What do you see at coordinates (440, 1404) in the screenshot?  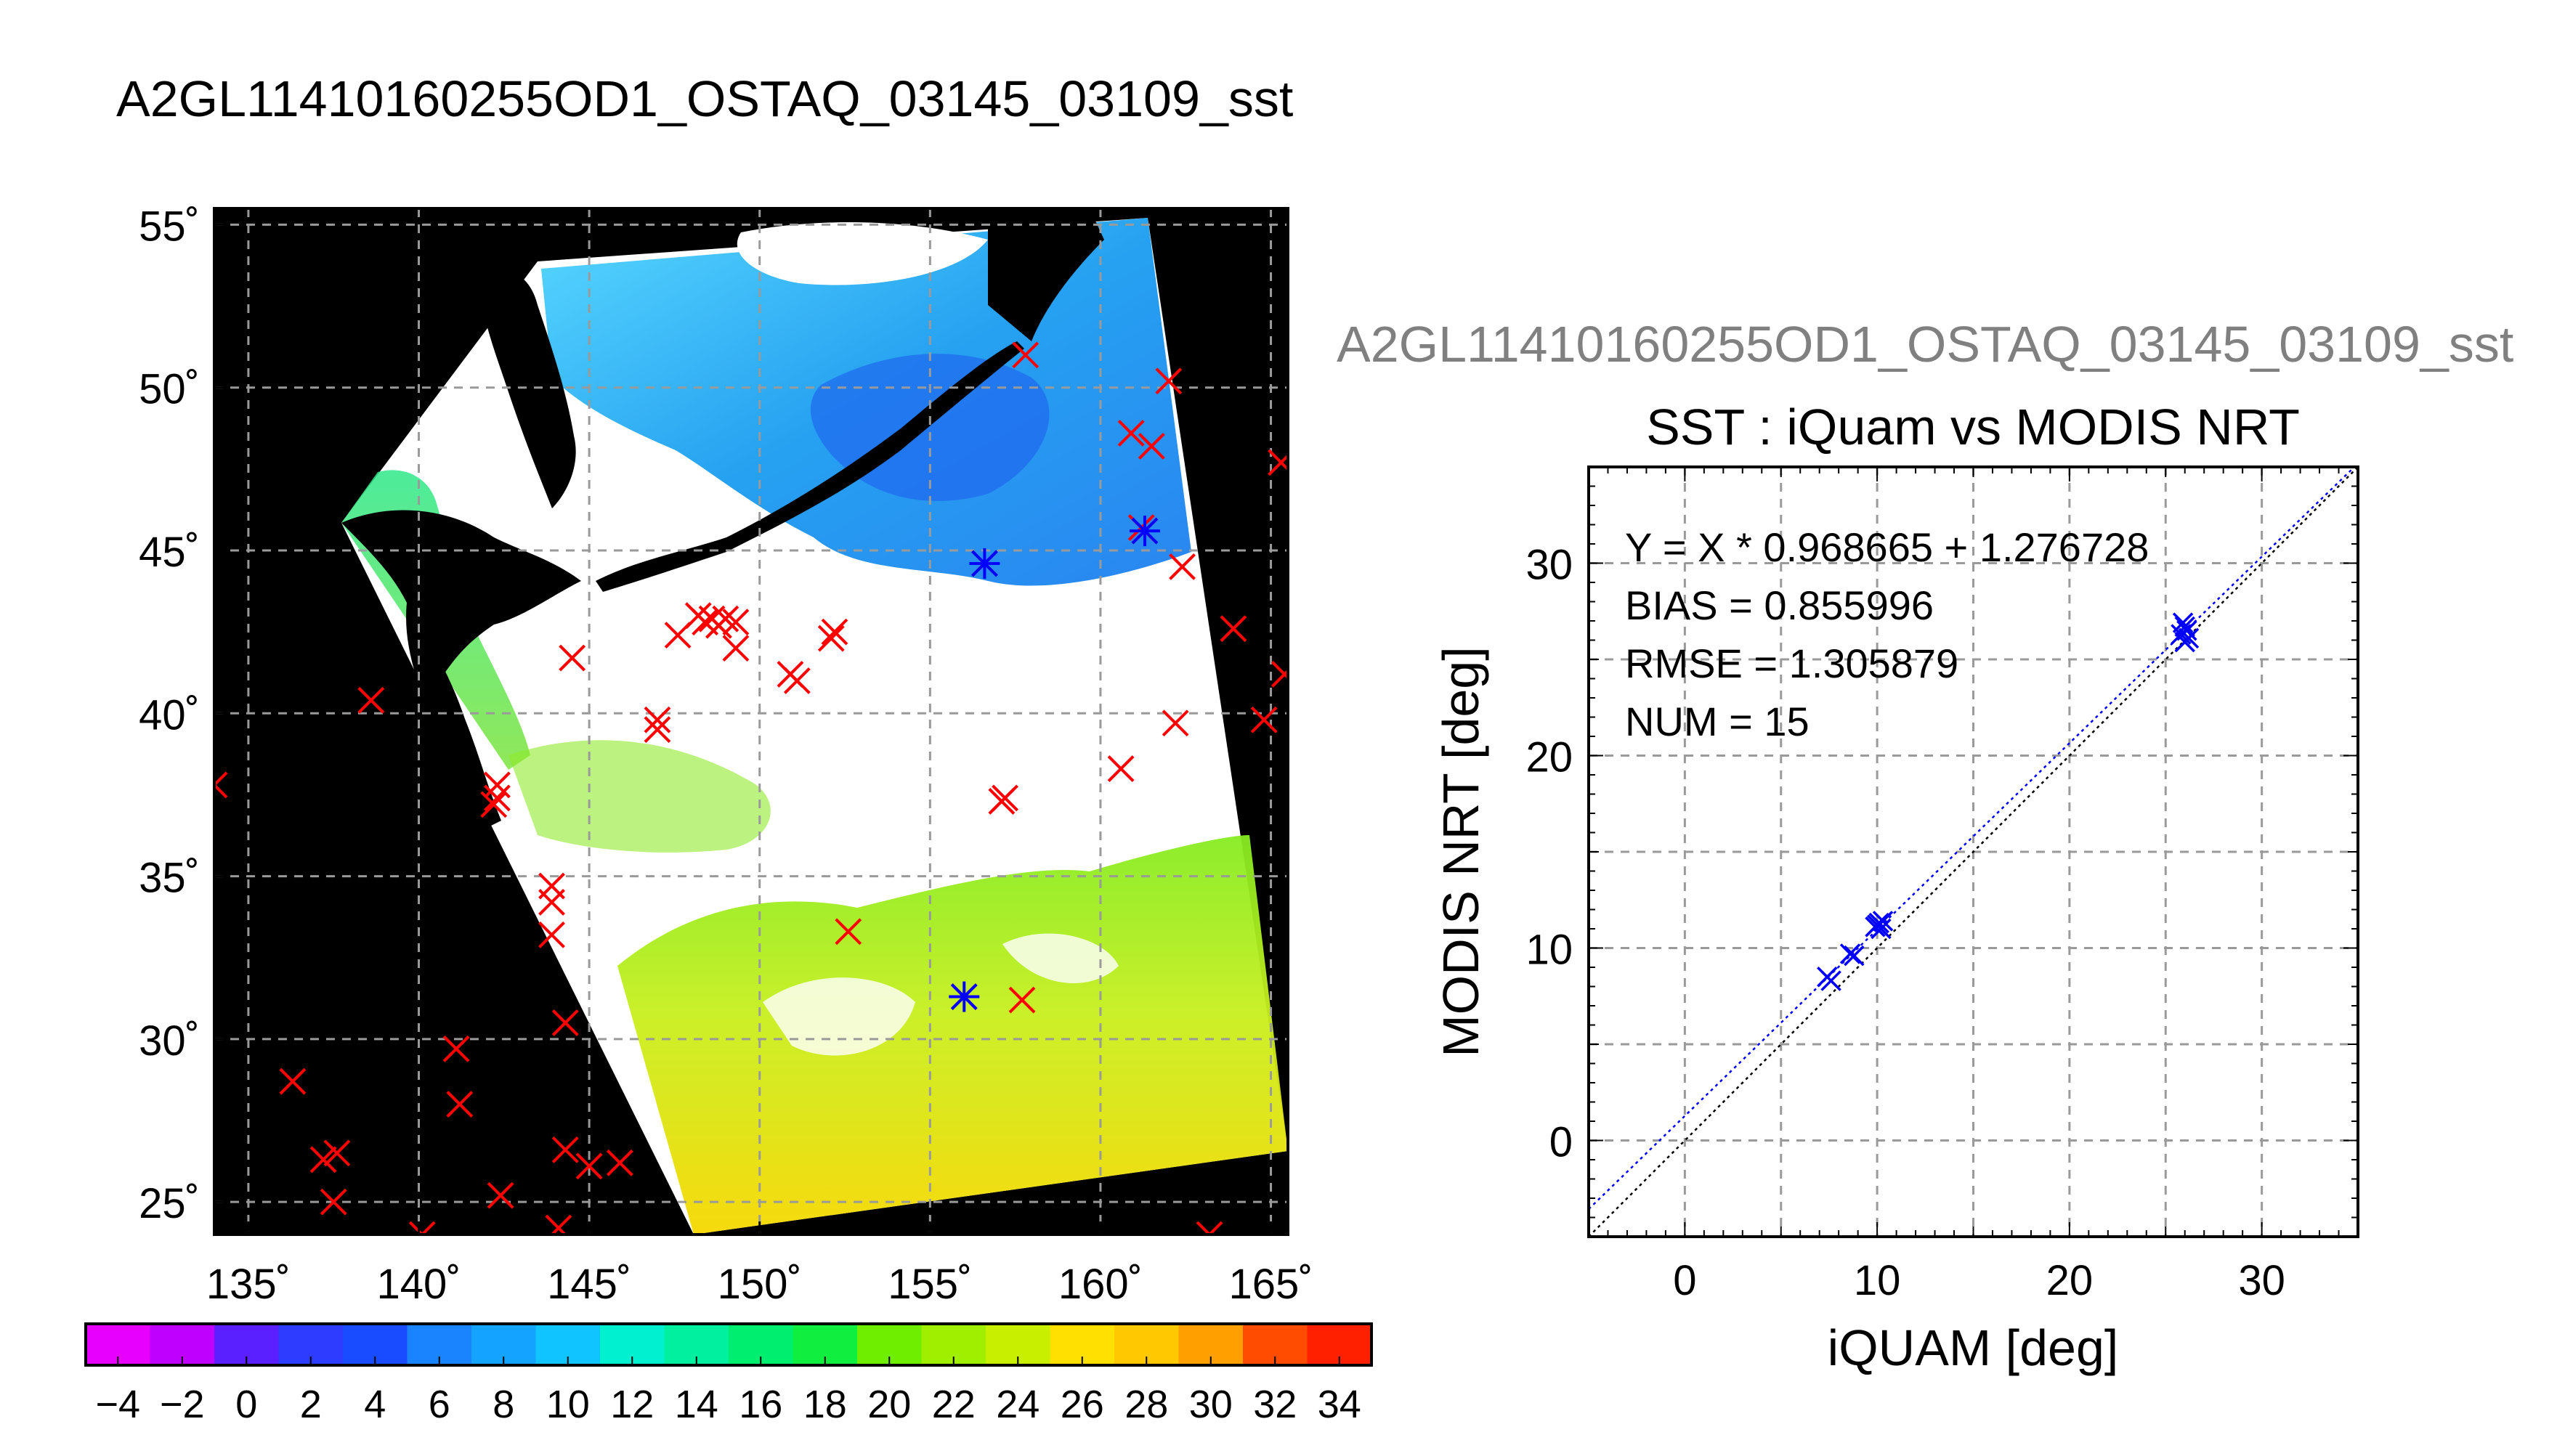 I see `colorbar-tick-label: 6` at bounding box center [440, 1404].